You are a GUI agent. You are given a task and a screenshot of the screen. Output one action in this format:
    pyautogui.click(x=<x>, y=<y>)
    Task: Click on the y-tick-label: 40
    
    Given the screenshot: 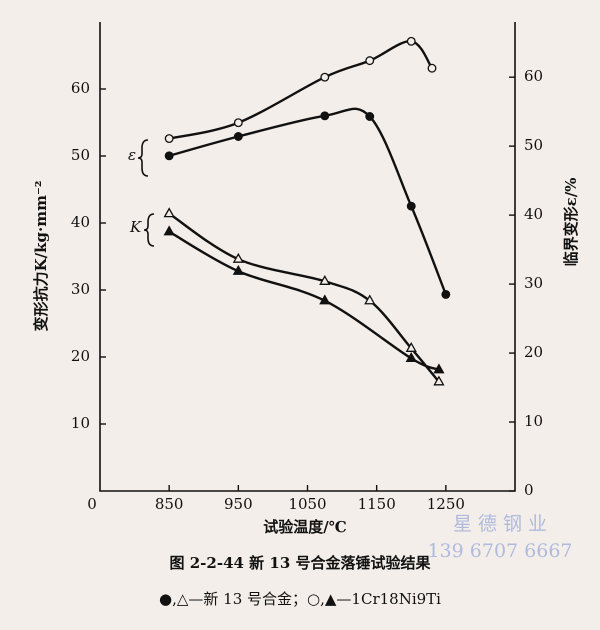 What is the action you would take?
    pyautogui.click(x=80, y=222)
    